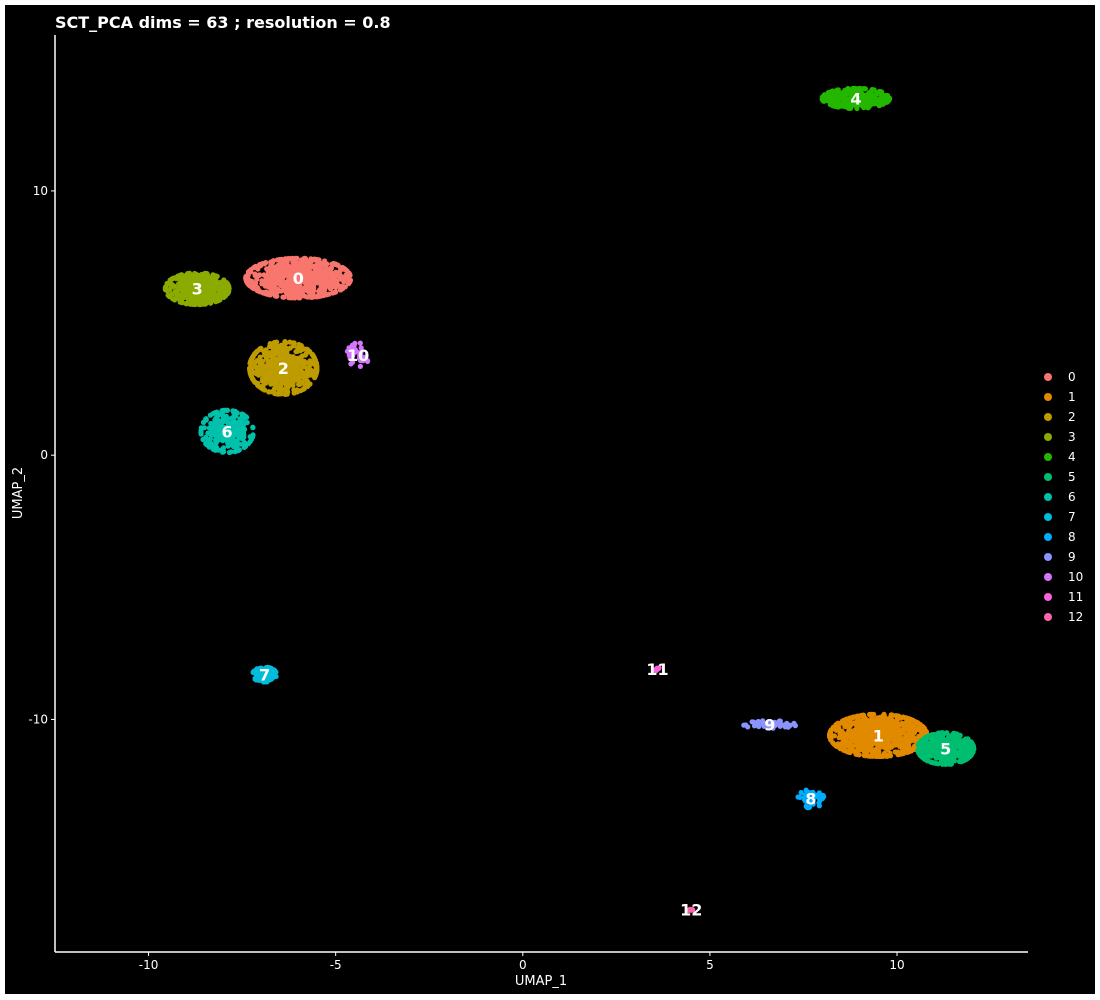  I want to click on cluster-label-12: 12, so click(691, 910).